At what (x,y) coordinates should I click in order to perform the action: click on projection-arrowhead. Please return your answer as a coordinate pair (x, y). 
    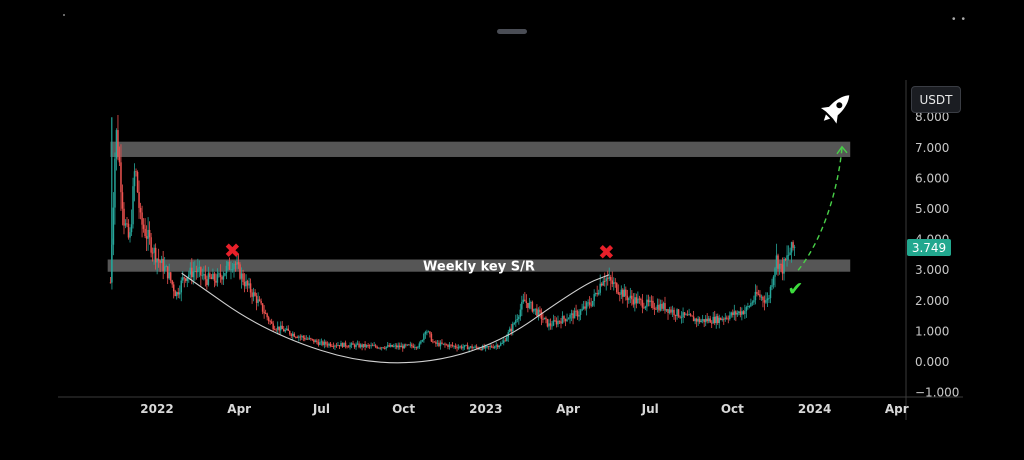
    Looking at the image, I should click on (842, 150).